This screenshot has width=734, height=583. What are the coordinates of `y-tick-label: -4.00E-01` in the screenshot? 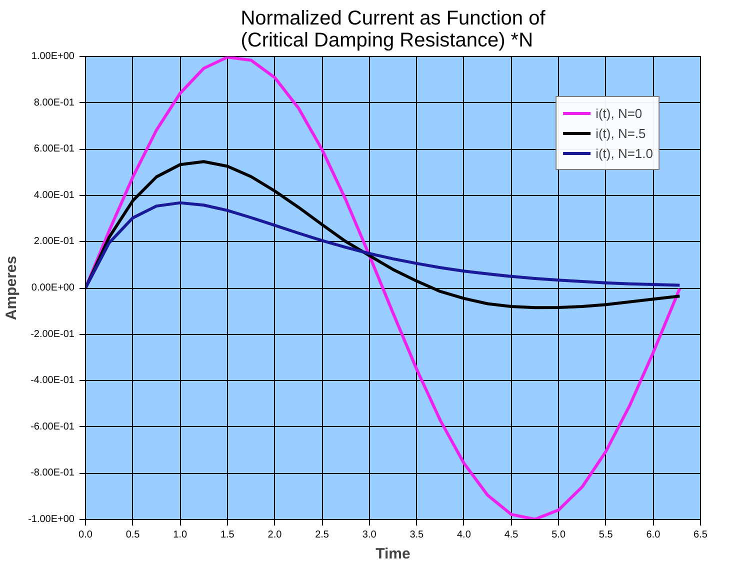 It's located at (52, 380).